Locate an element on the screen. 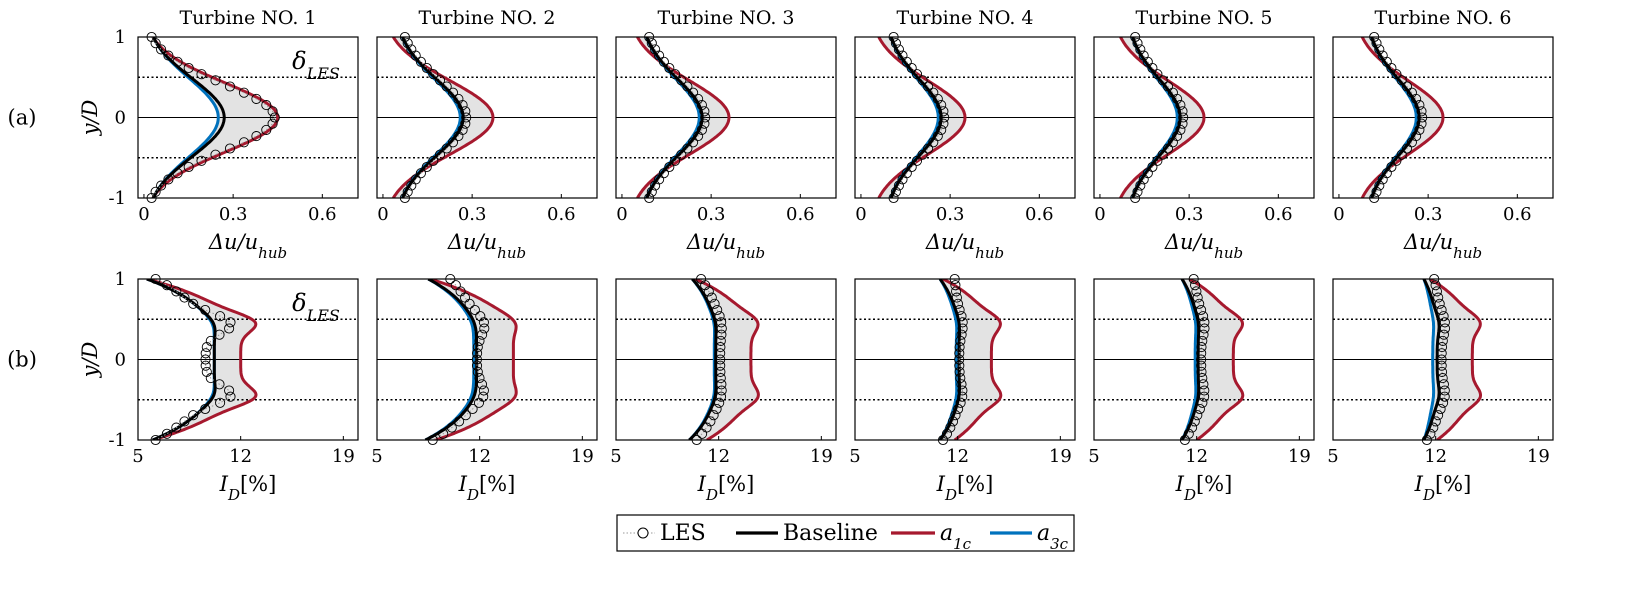  panel-b-turbine-5: 5 12 19 ID[%] is located at coordinates (1201, 388).